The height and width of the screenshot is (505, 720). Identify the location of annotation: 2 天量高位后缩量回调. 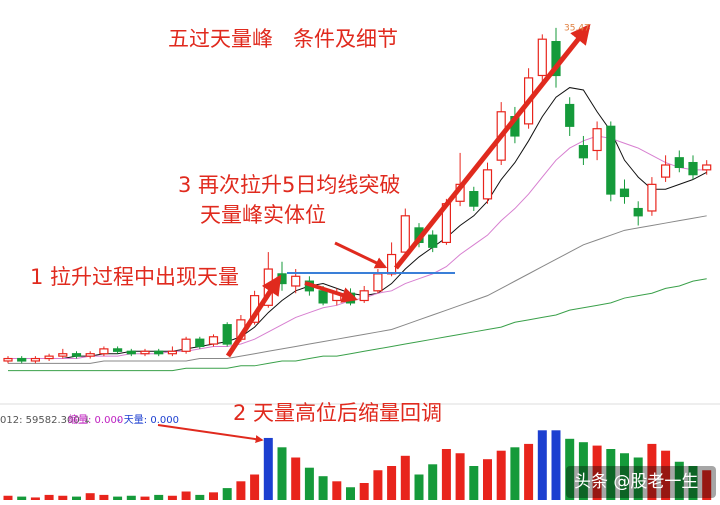
(337, 413).